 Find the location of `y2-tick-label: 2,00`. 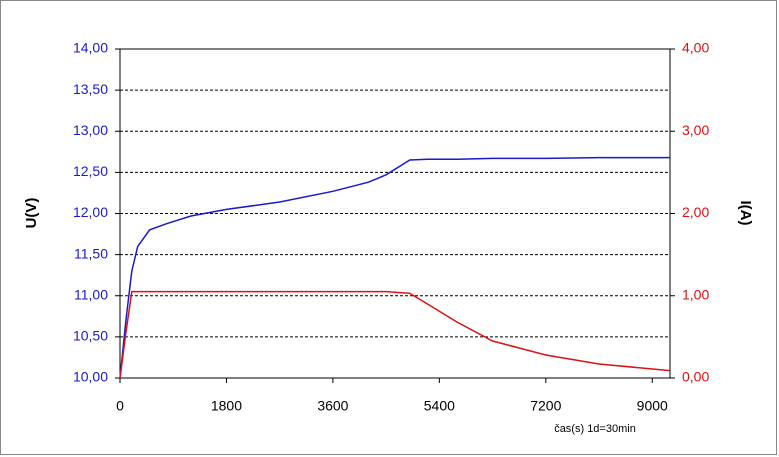

y2-tick-label: 2,00 is located at coordinates (695, 212).